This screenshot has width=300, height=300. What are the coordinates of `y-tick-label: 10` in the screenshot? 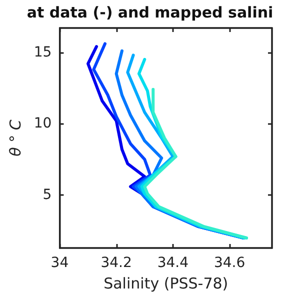 It's located at (43, 124).